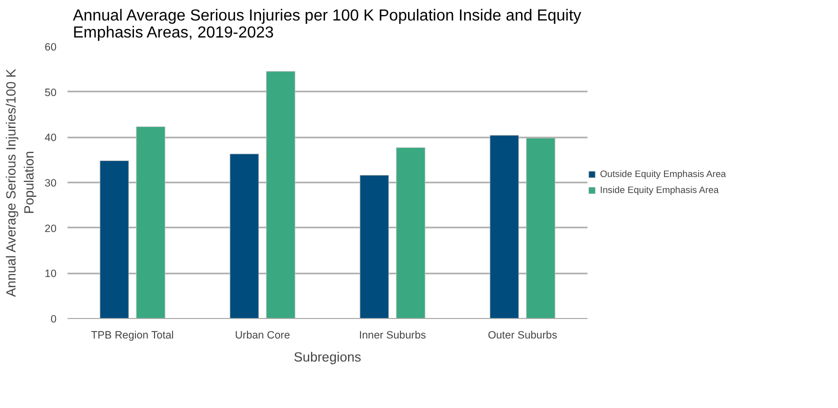 Image resolution: width=838 pixels, height=408 pixels. Describe the element at coordinates (50, 138) in the screenshot. I see `y-tick-label: 40` at that location.